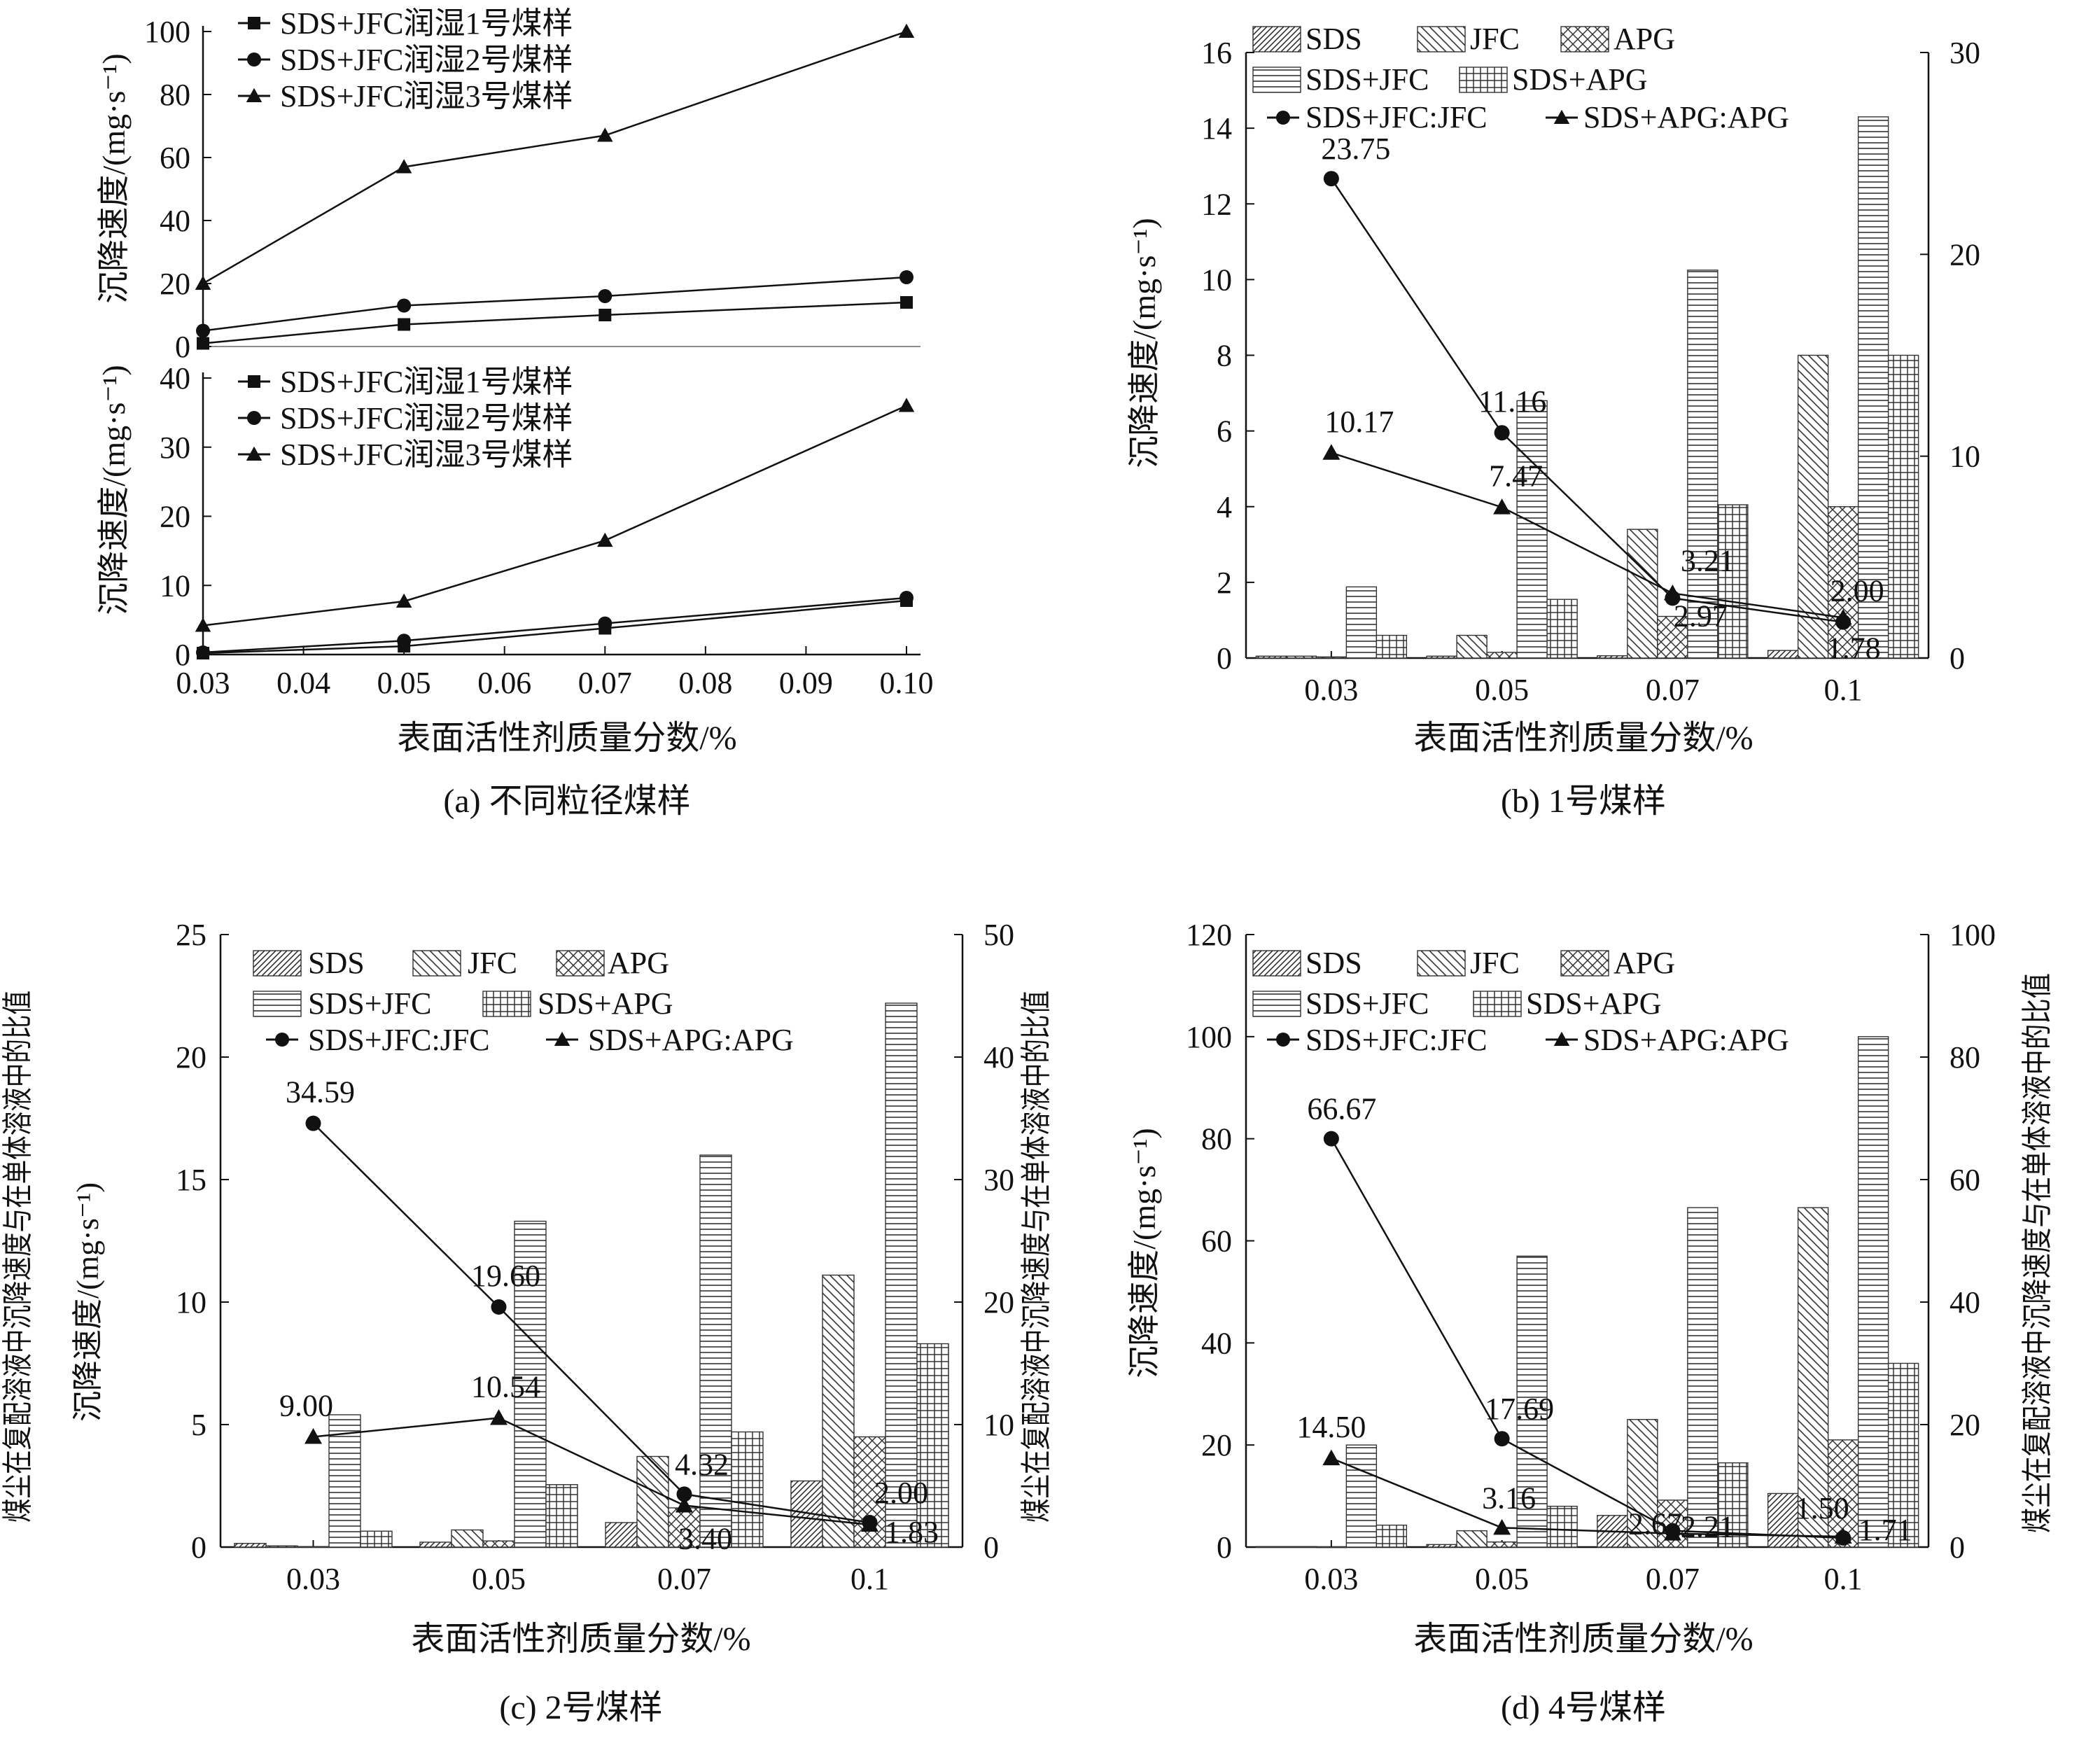 This screenshot has height=1741, width=2100. Describe the element at coordinates (254, 453) in the screenshot. I see `panel-a-1-legend-sample-2-marker` at that location.